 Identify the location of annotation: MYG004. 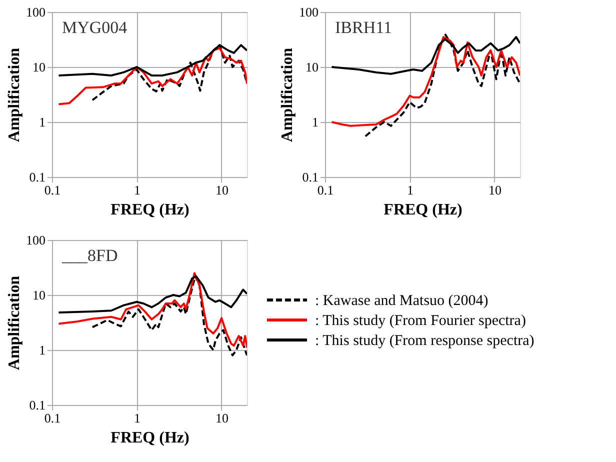
(95, 27).